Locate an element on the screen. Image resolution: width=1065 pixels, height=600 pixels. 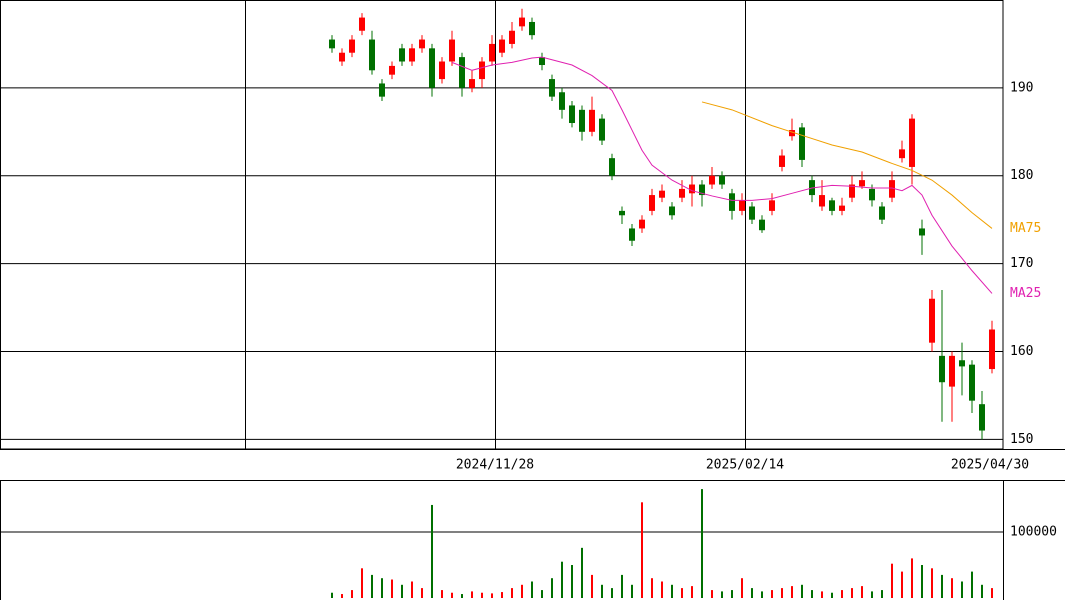
y-tick-label: 100000 is located at coordinates (1033, 532).